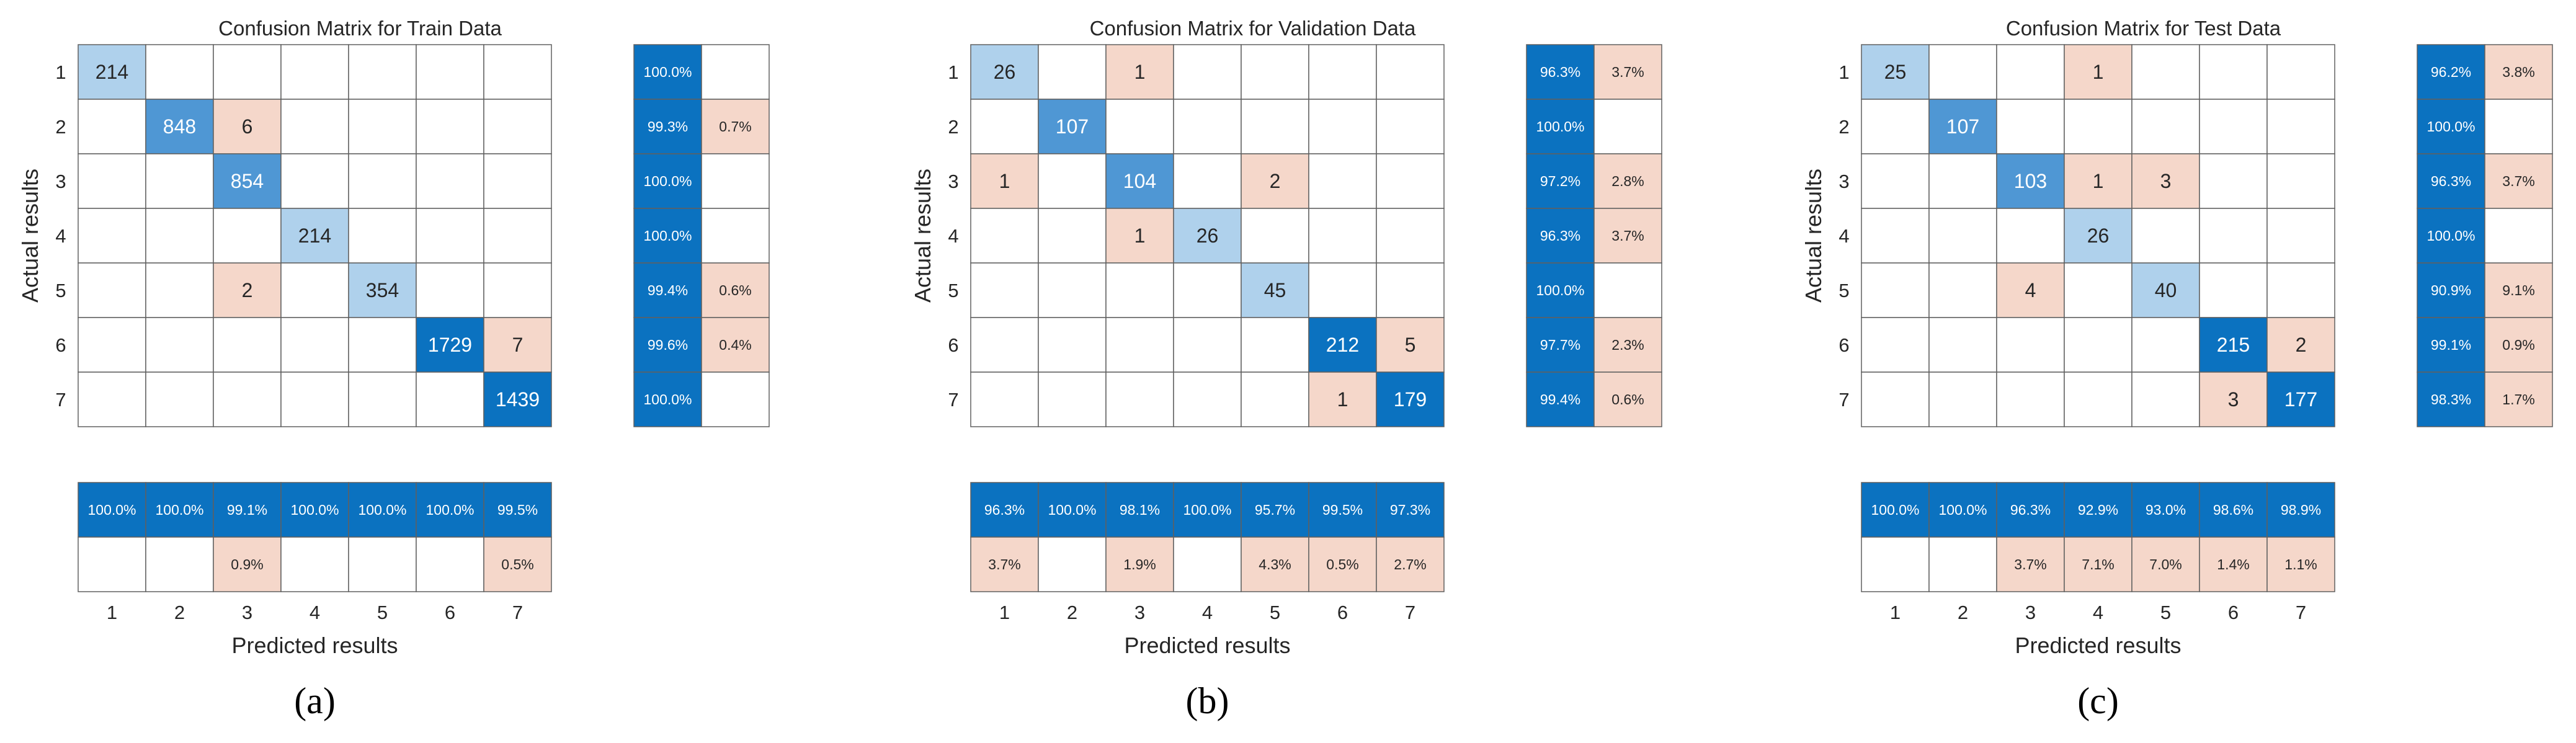  I want to click on row-summary-label: 99.4%, so click(668, 290).